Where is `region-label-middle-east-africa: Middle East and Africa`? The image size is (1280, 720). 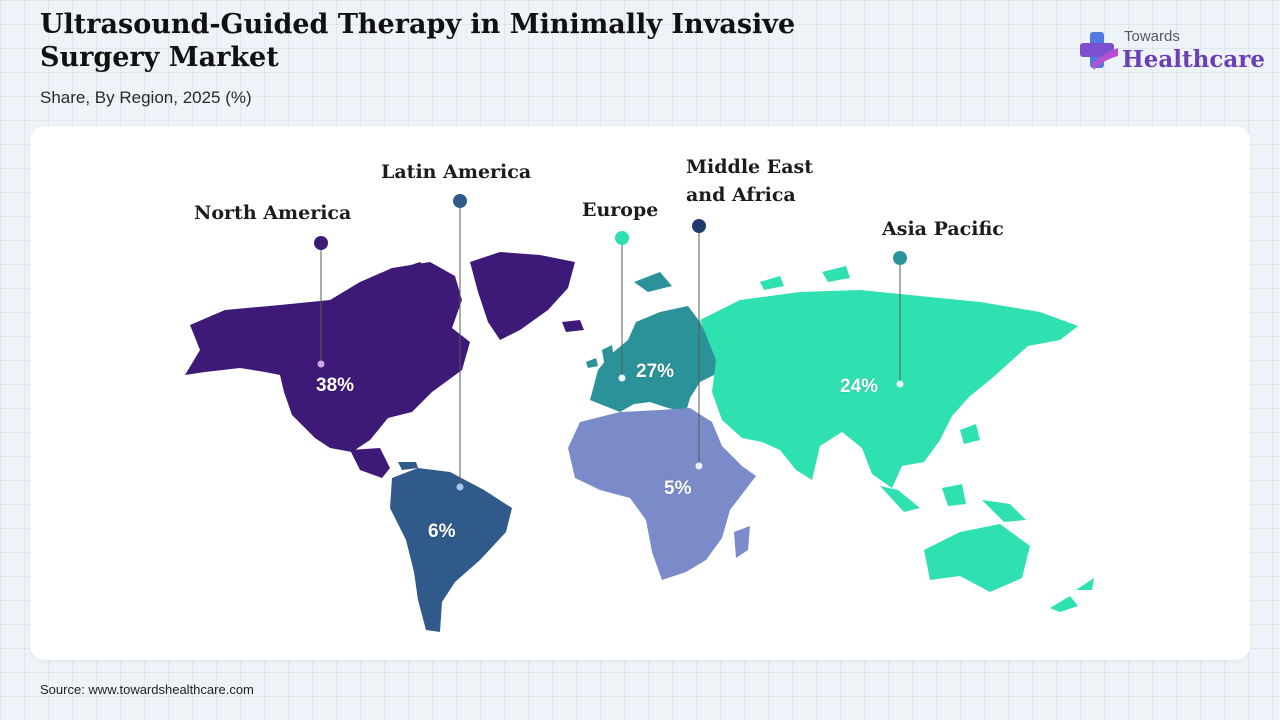 region-label-middle-east-africa: Middle East and Africa is located at coordinates (750, 181).